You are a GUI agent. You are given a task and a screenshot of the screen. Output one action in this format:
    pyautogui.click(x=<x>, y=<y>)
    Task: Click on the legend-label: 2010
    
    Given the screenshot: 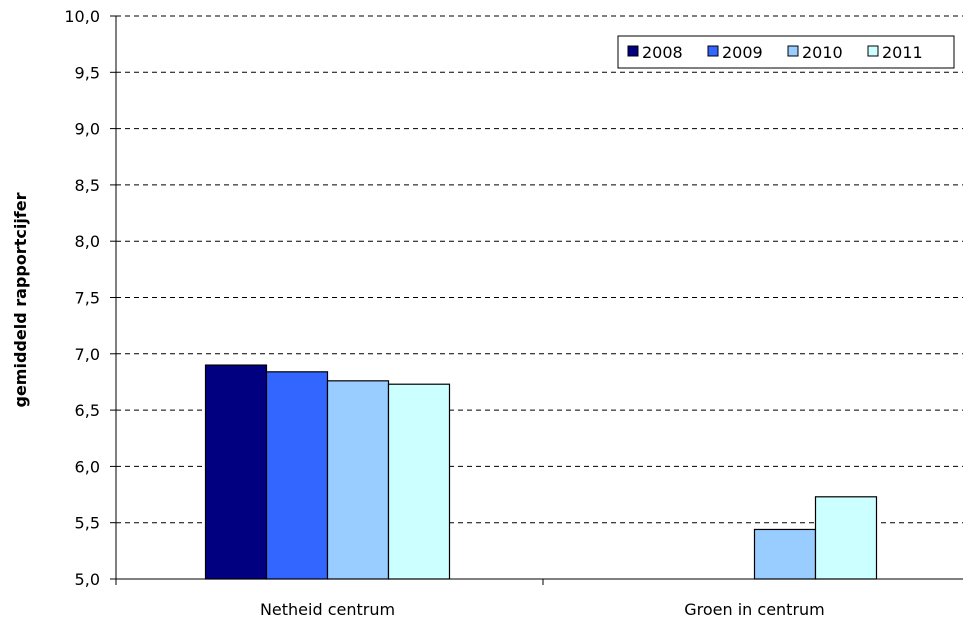 What is the action you would take?
    pyautogui.click(x=822, y=52)
    